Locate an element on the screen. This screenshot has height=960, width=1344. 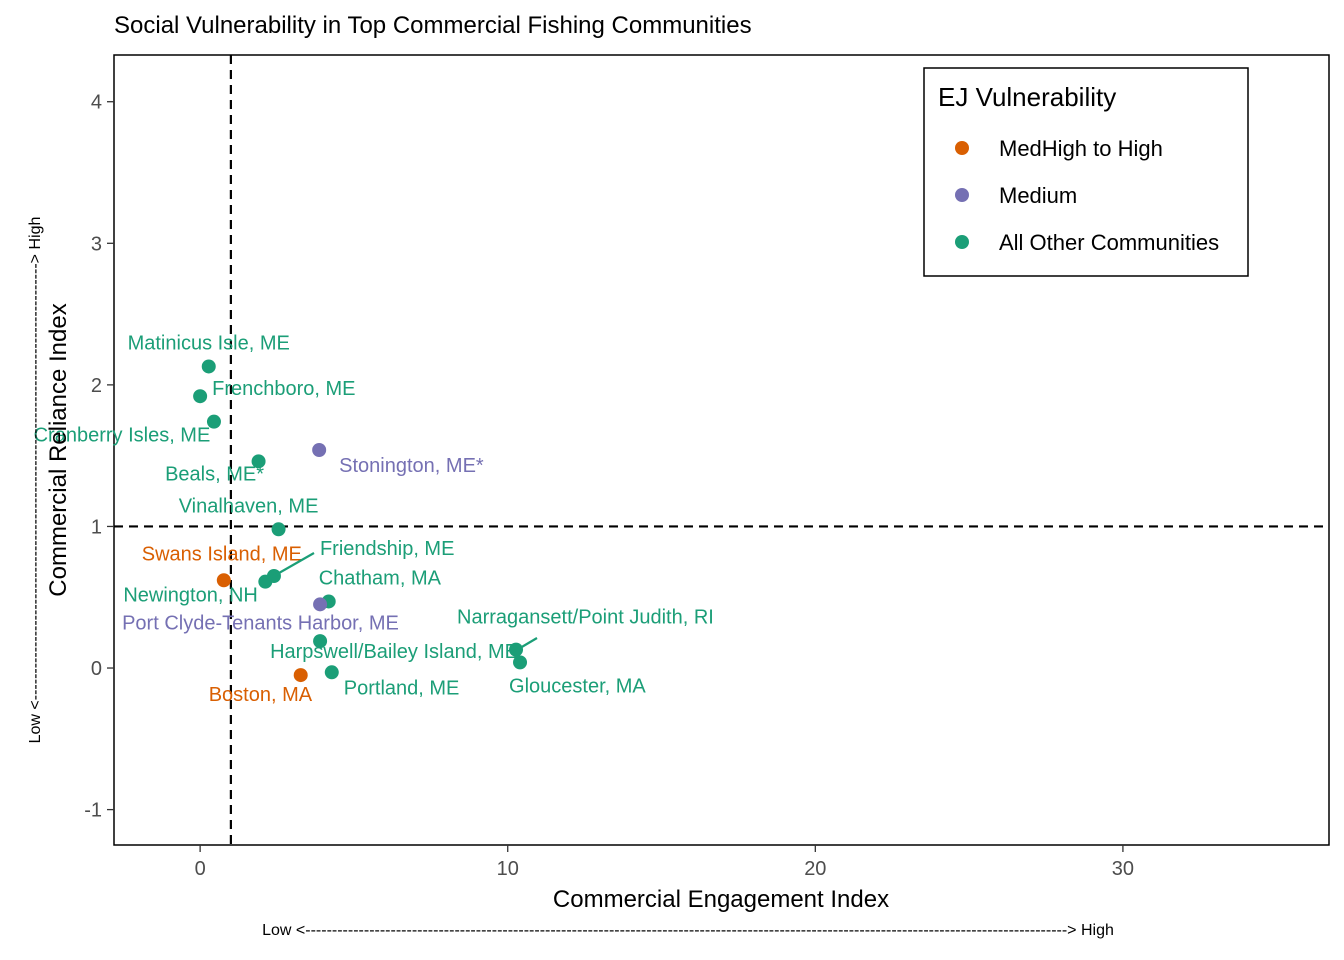
legend-label-medhigh-to-high: MedHigh to High is located at coordinates (1081, 148).